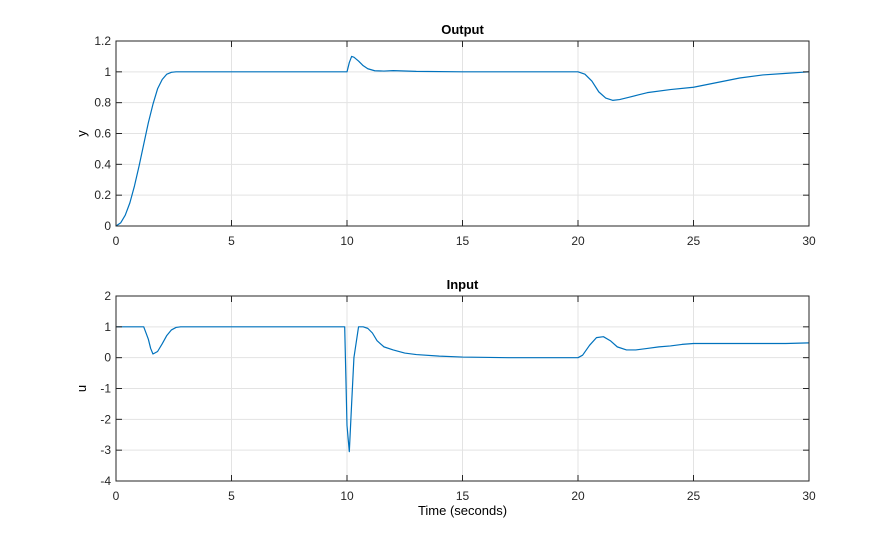 The height and width of the screenshot is (540, 895). Describe the element at coordinates (231, 496) in the screenshot. I see `input-x-tick-label: 5` at that location.